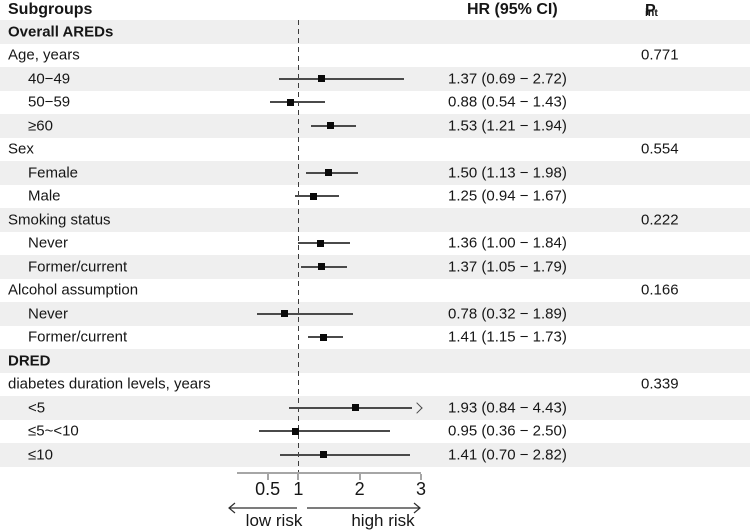 This screenshot has height=531, width=750. I want to click on hr-ci-value: 0.88 (0.54 − 1.43), so click(507, 102).